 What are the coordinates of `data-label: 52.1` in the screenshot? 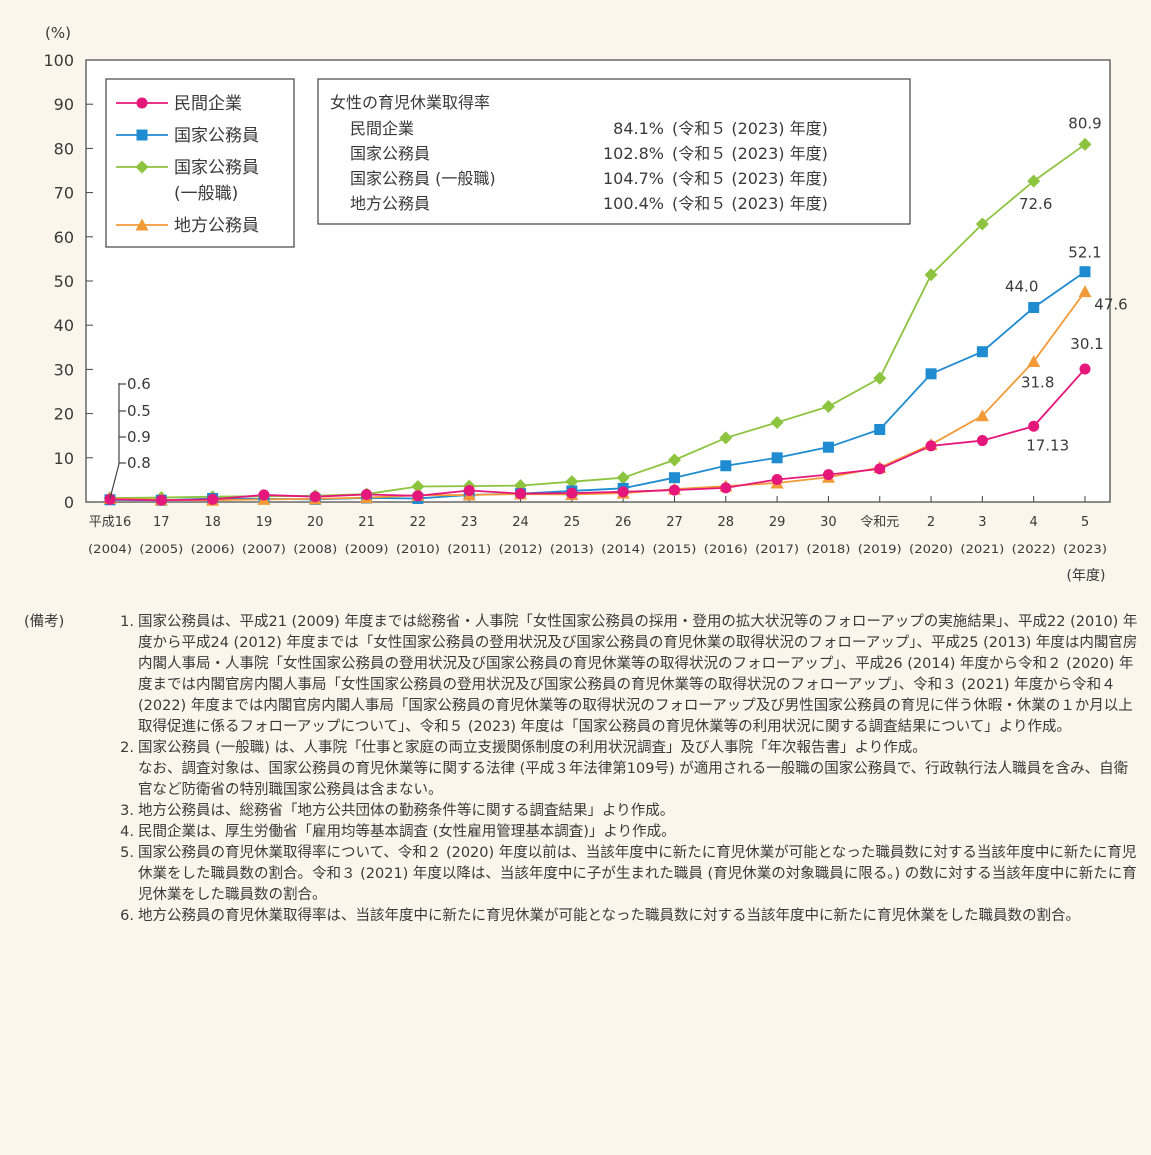 It's located at (1084, 253).